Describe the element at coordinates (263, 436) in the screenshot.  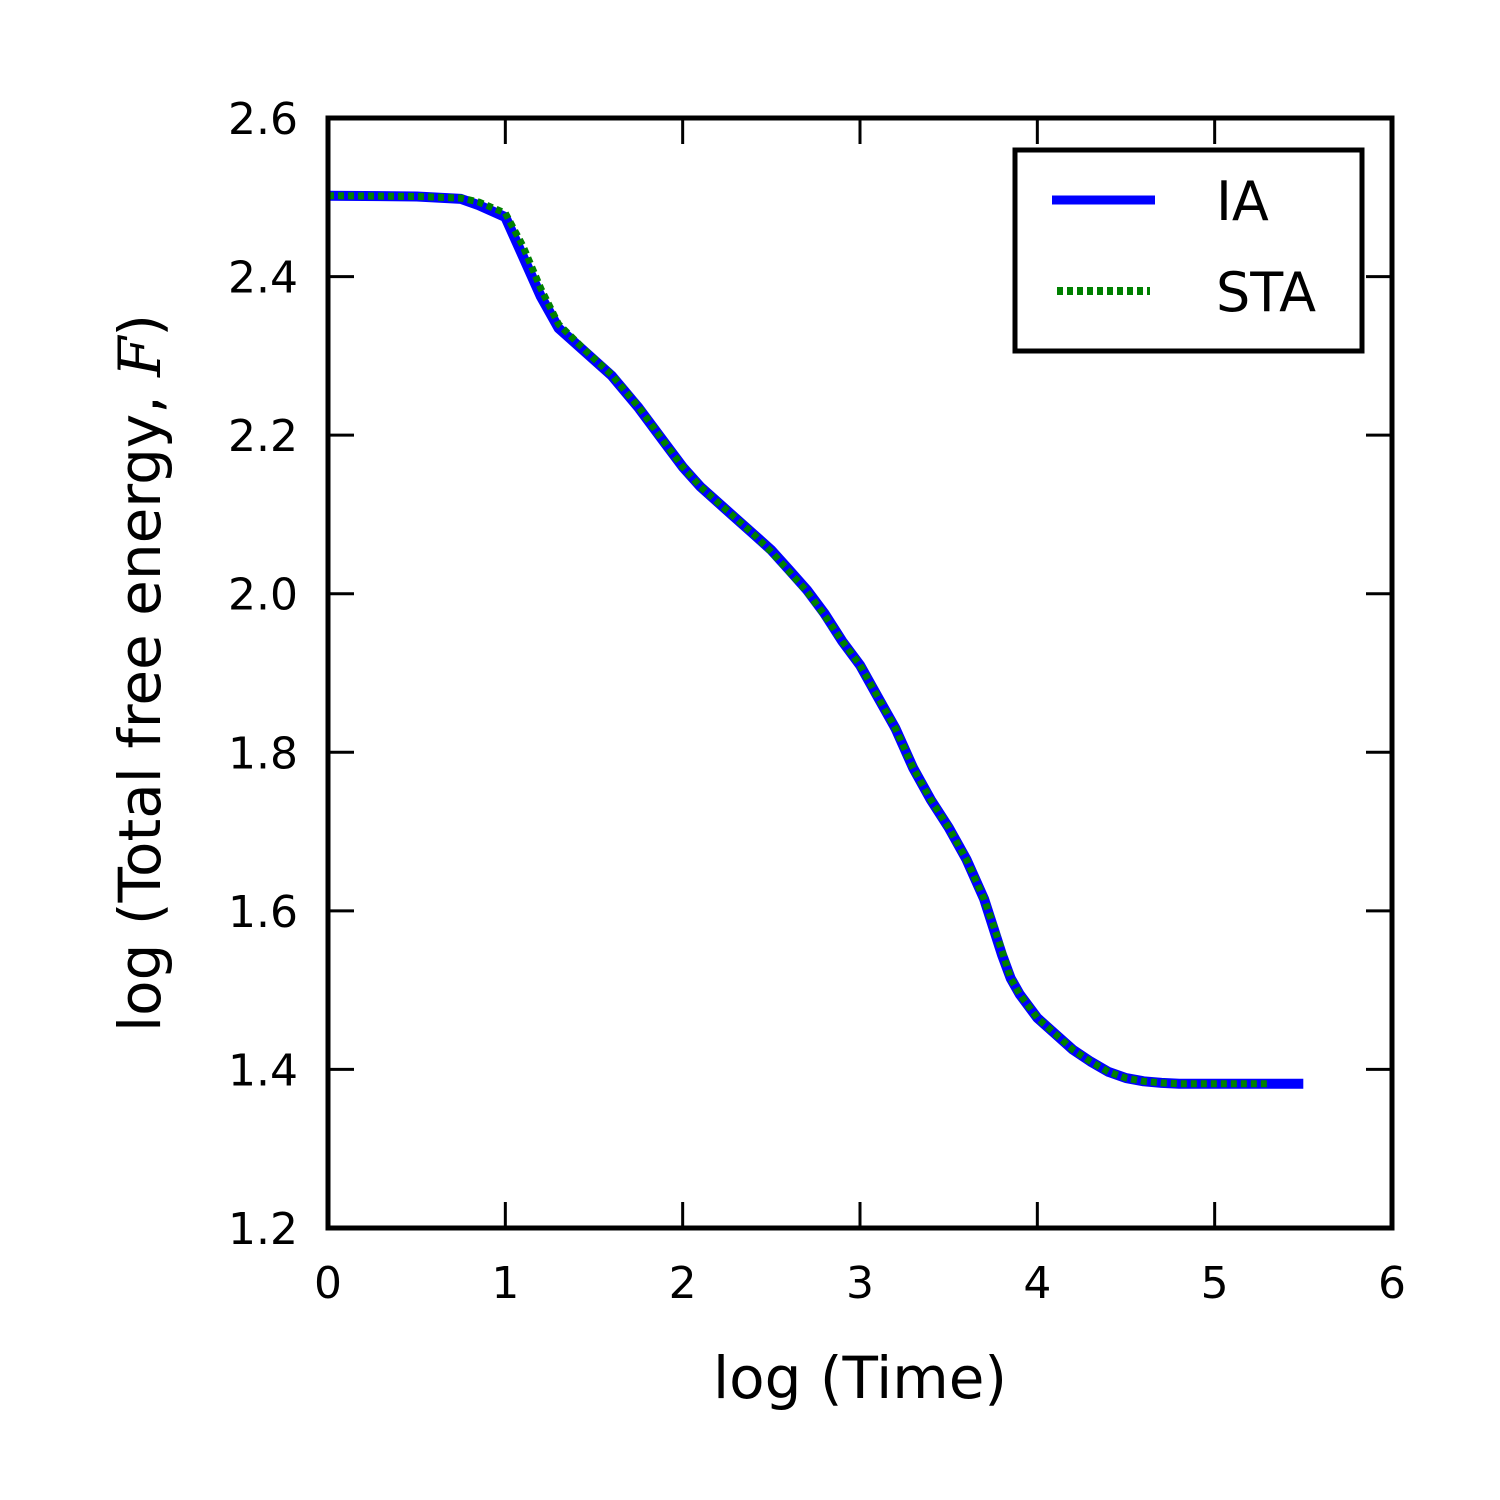
I see `y-tick-label: 2.2` at that location.